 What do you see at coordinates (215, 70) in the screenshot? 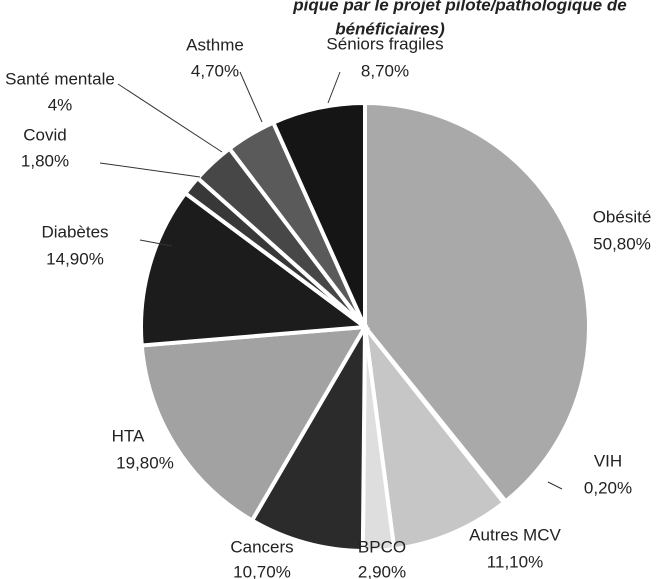
I see `slice-value-label: 4,70%` at bounding box center [215, 70].